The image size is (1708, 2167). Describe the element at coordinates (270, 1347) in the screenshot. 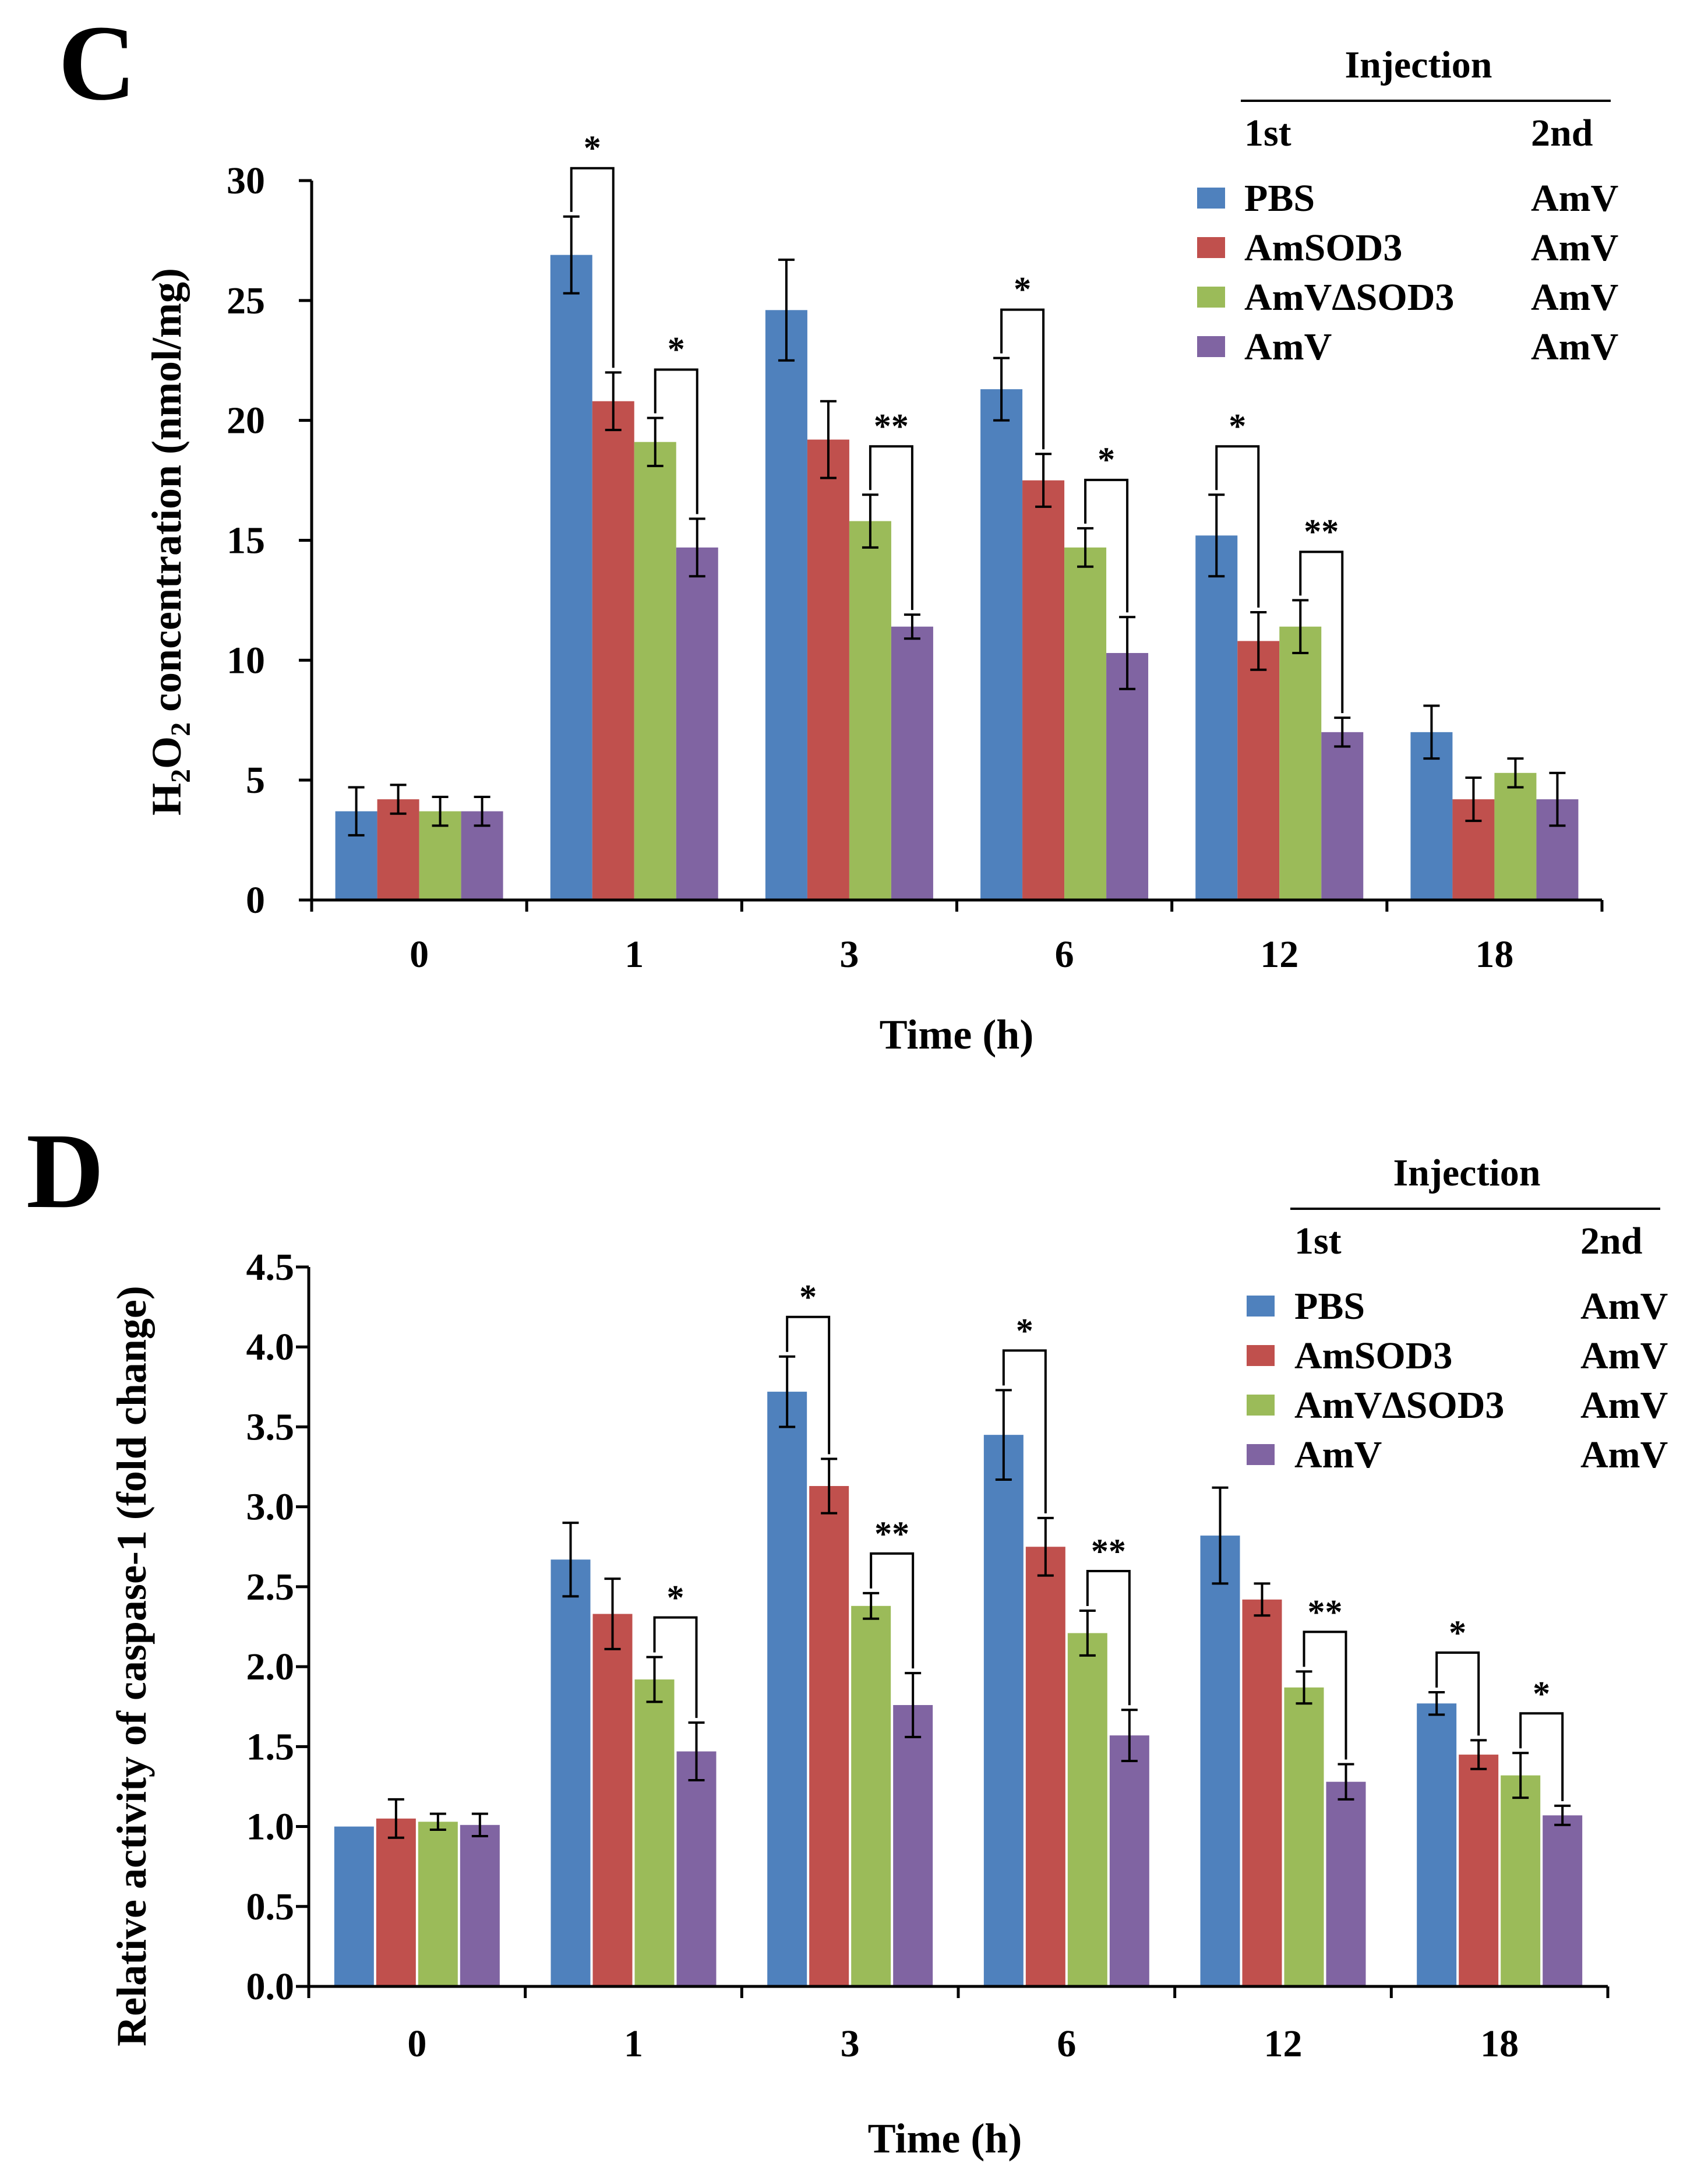

I see `y-tick-label: 4.0` at that location.